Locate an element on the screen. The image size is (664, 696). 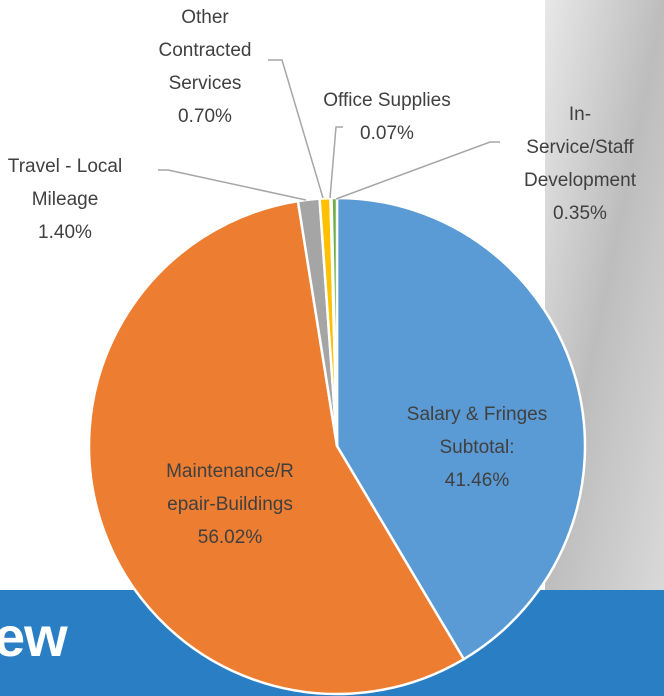
category-label: Maintenance/R epair-Buildings is located at coordinates (230, 488).